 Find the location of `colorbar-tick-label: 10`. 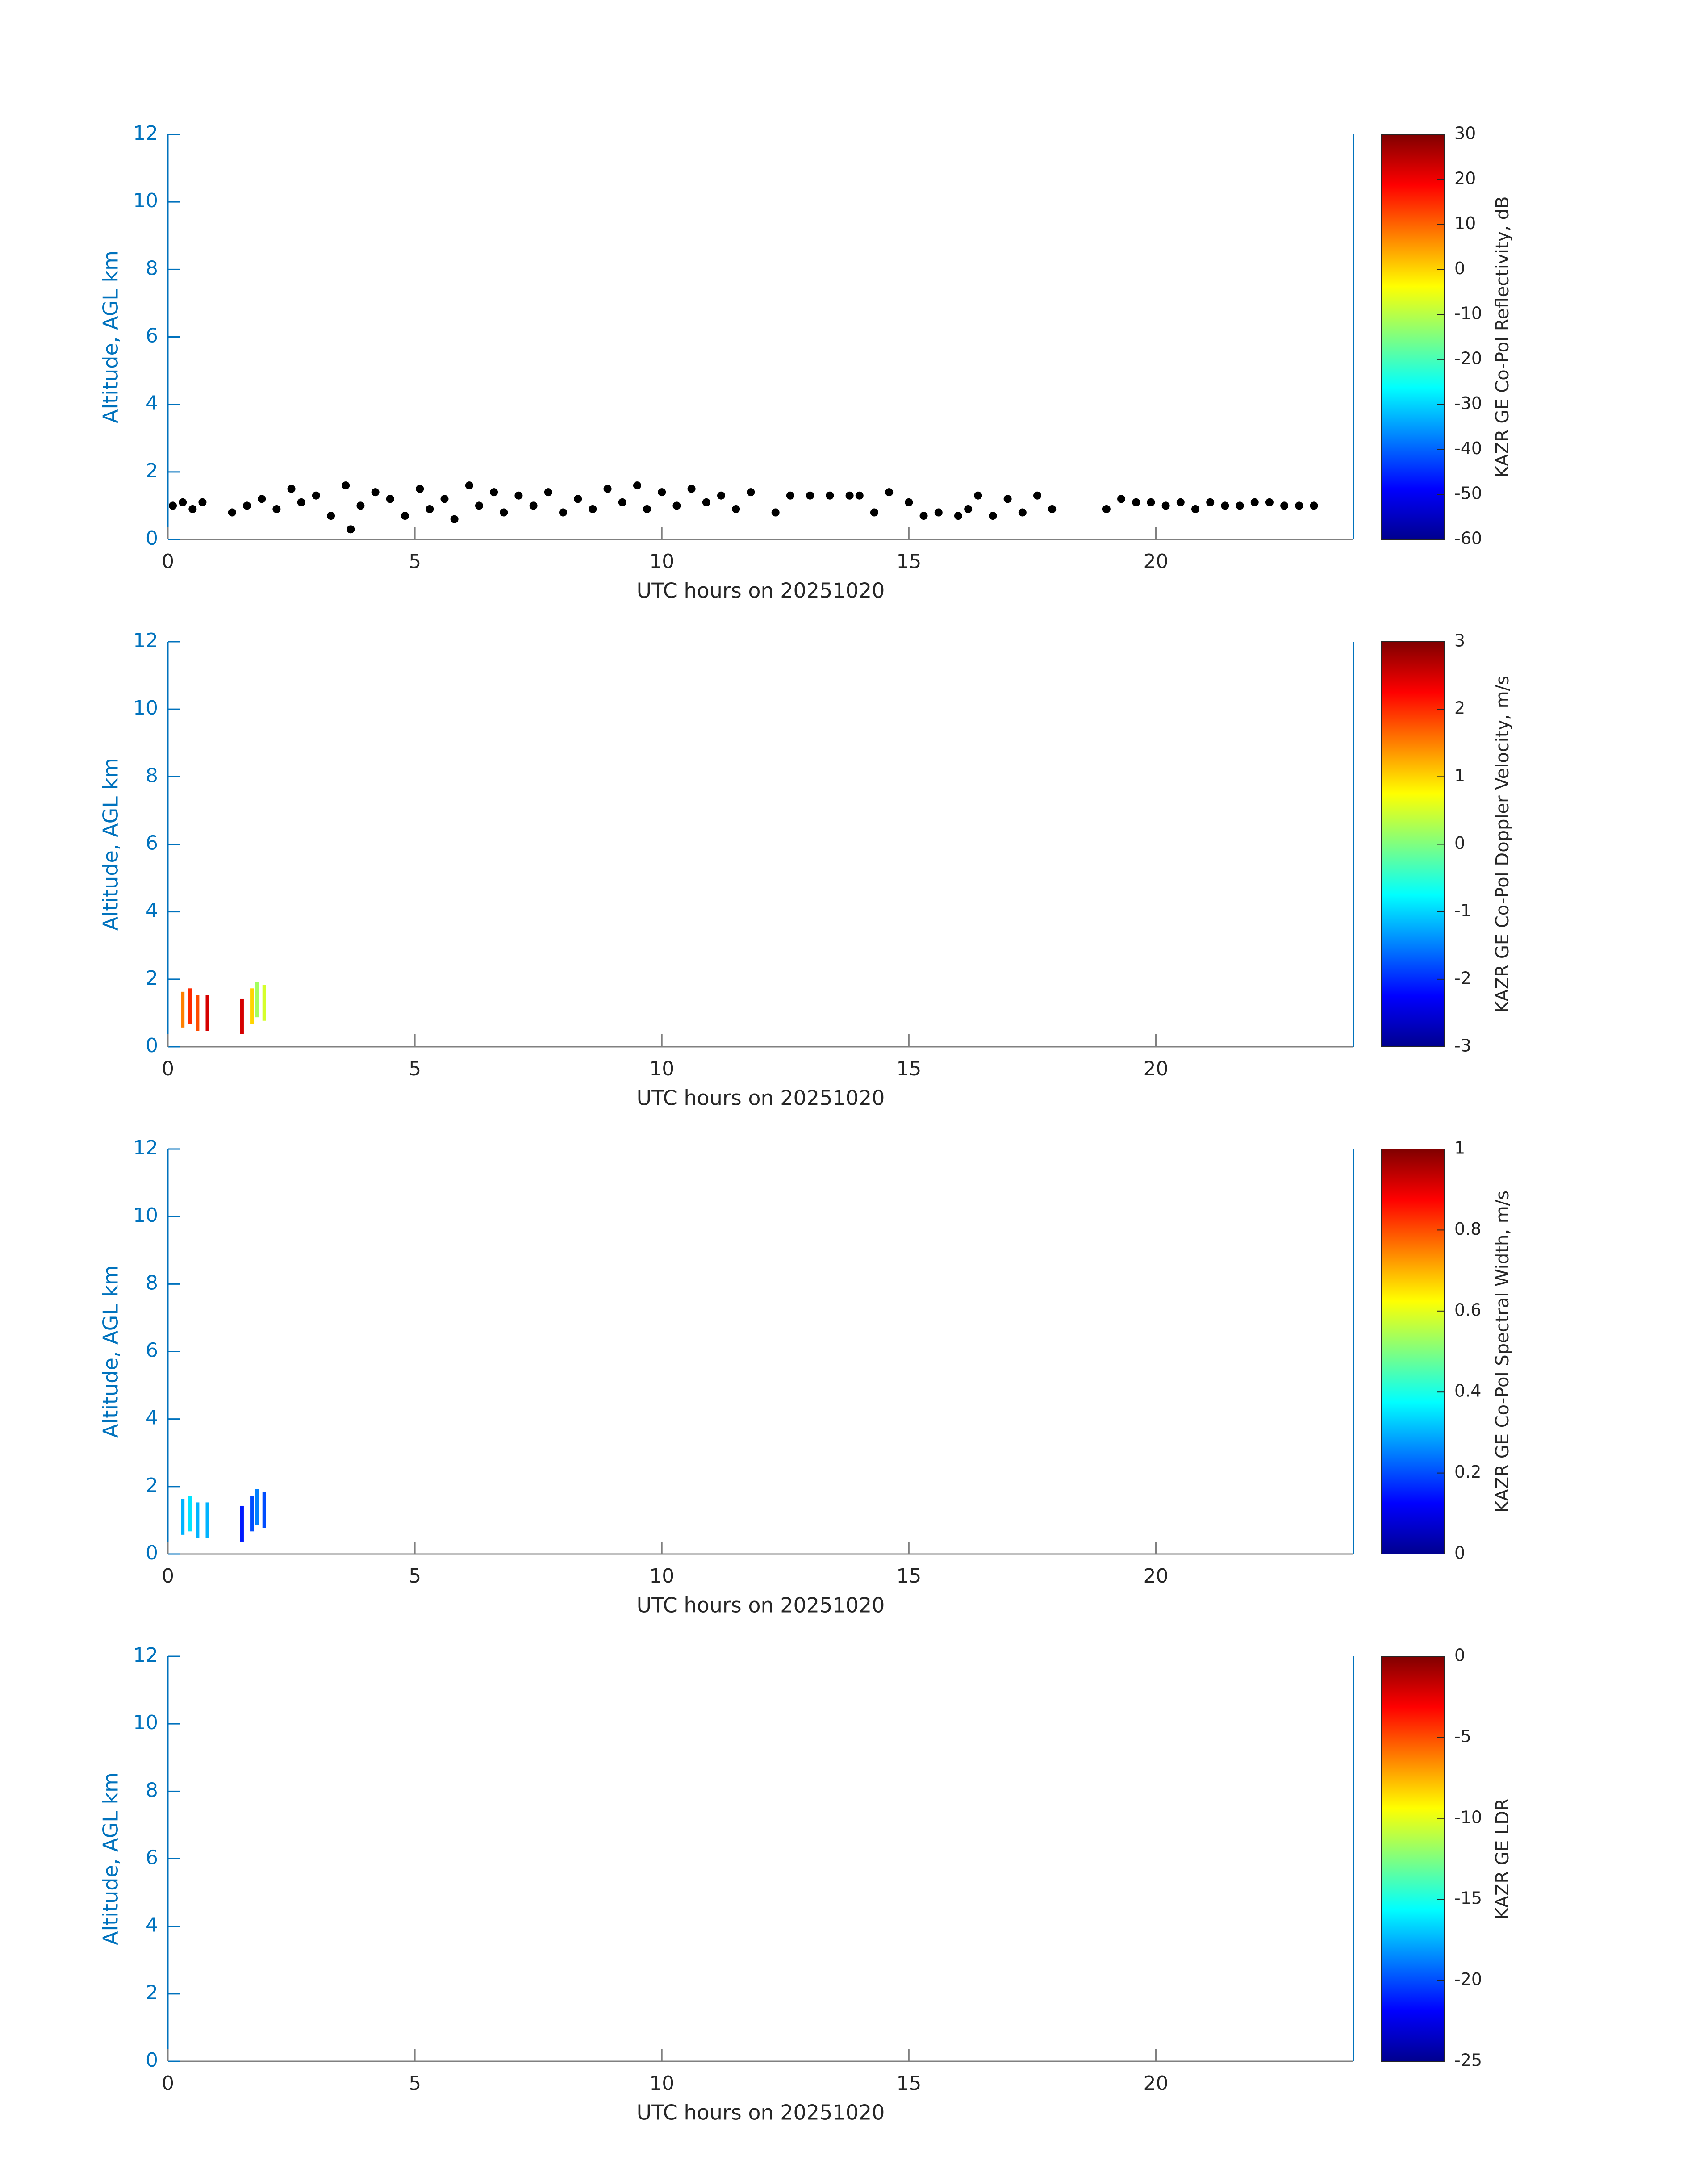

colorbar-tick-label: 10 is located at coordinates (1465, 223).